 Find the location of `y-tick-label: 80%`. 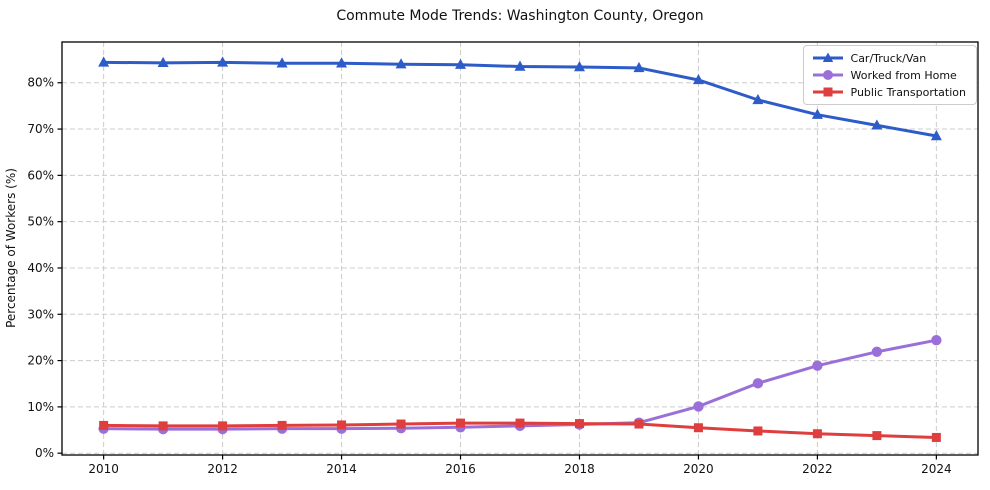

y-tick-label: 80% is located at coordinates (40, 83).